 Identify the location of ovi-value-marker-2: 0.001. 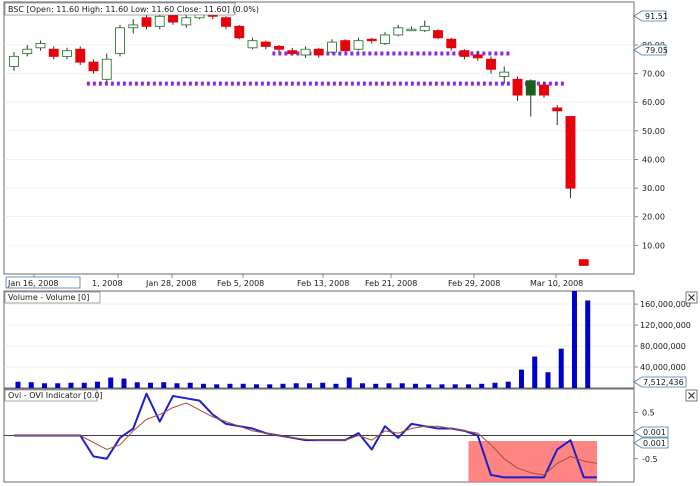
(651, 443).